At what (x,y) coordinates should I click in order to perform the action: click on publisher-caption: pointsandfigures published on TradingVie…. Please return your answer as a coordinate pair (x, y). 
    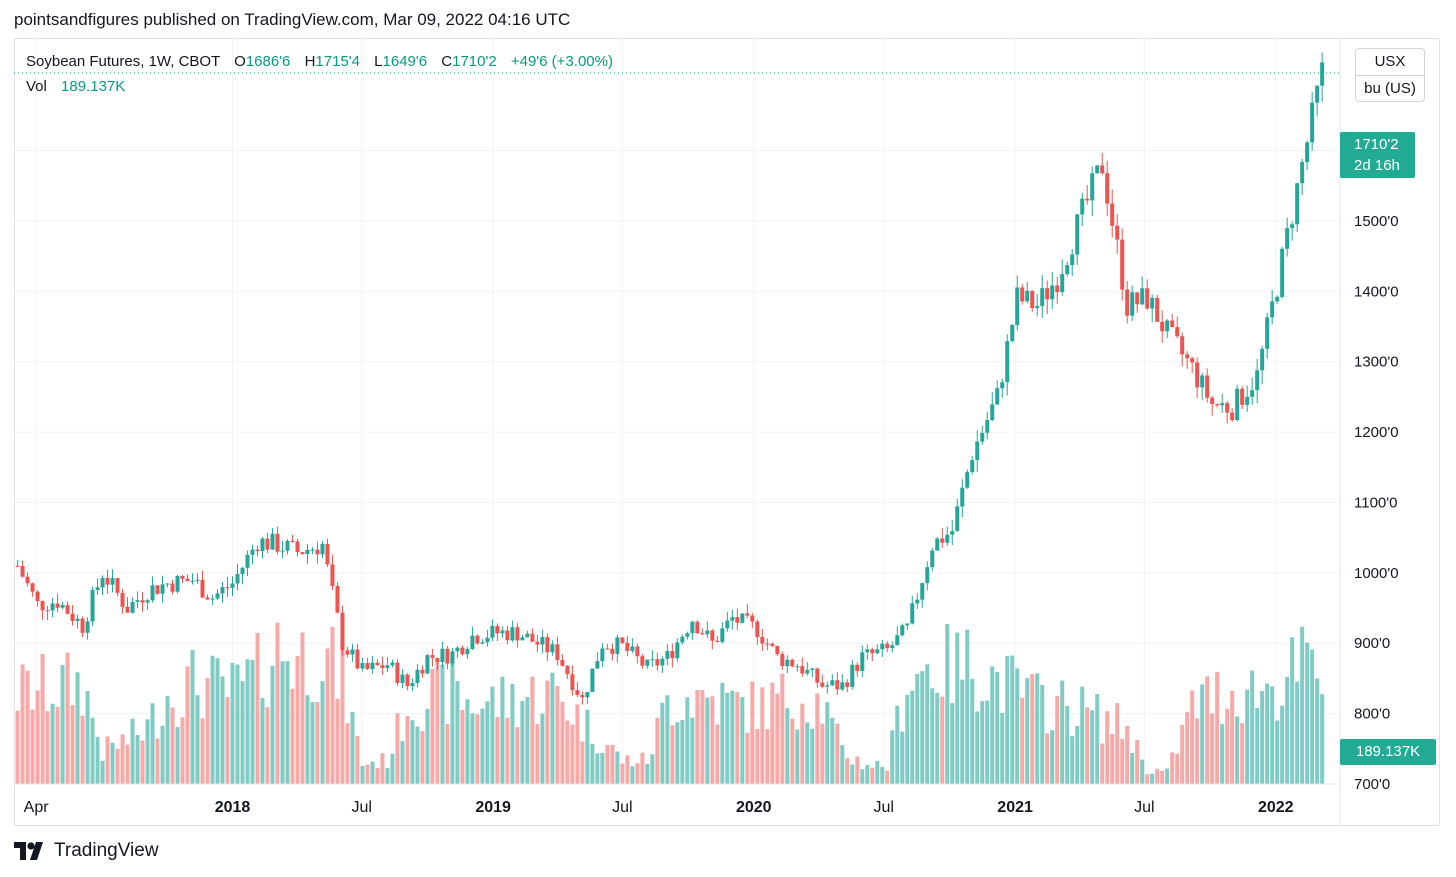
    Looking at the image, I should click on (292, 19).